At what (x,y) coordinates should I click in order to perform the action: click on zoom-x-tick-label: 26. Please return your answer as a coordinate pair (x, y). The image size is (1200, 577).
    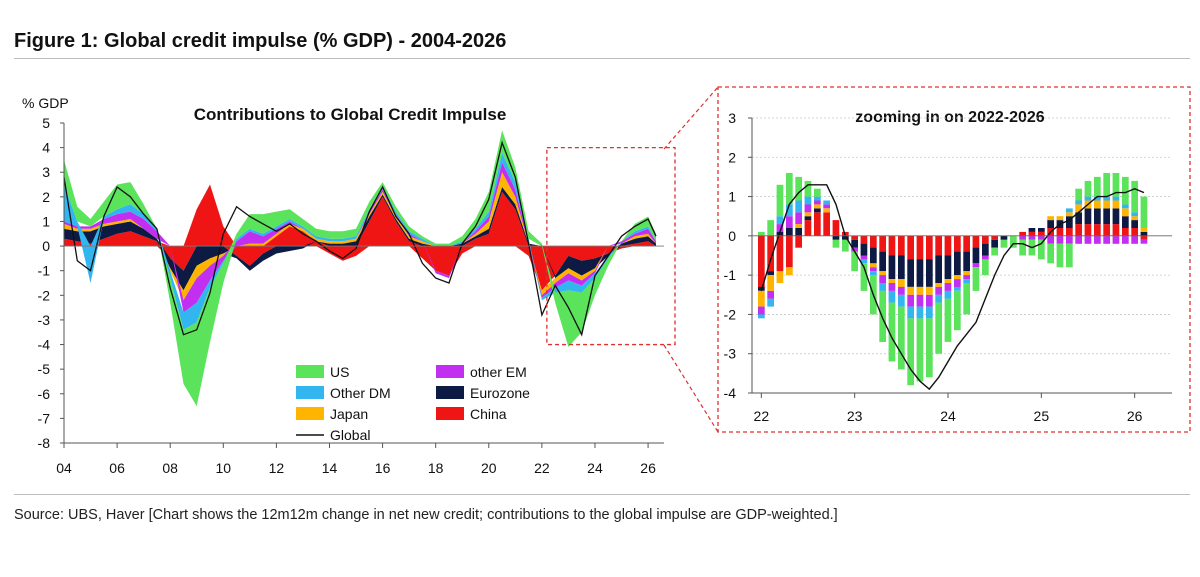
    Looking at the image, I should click on (1135, 416).